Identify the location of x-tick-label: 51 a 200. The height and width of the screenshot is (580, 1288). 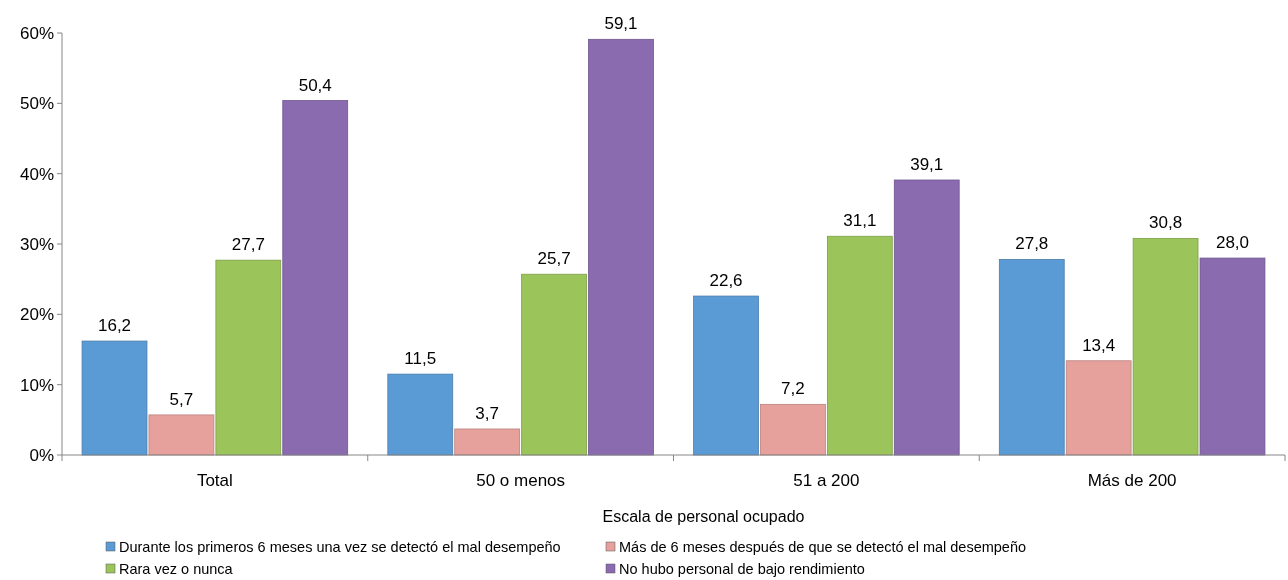
(826, 480).